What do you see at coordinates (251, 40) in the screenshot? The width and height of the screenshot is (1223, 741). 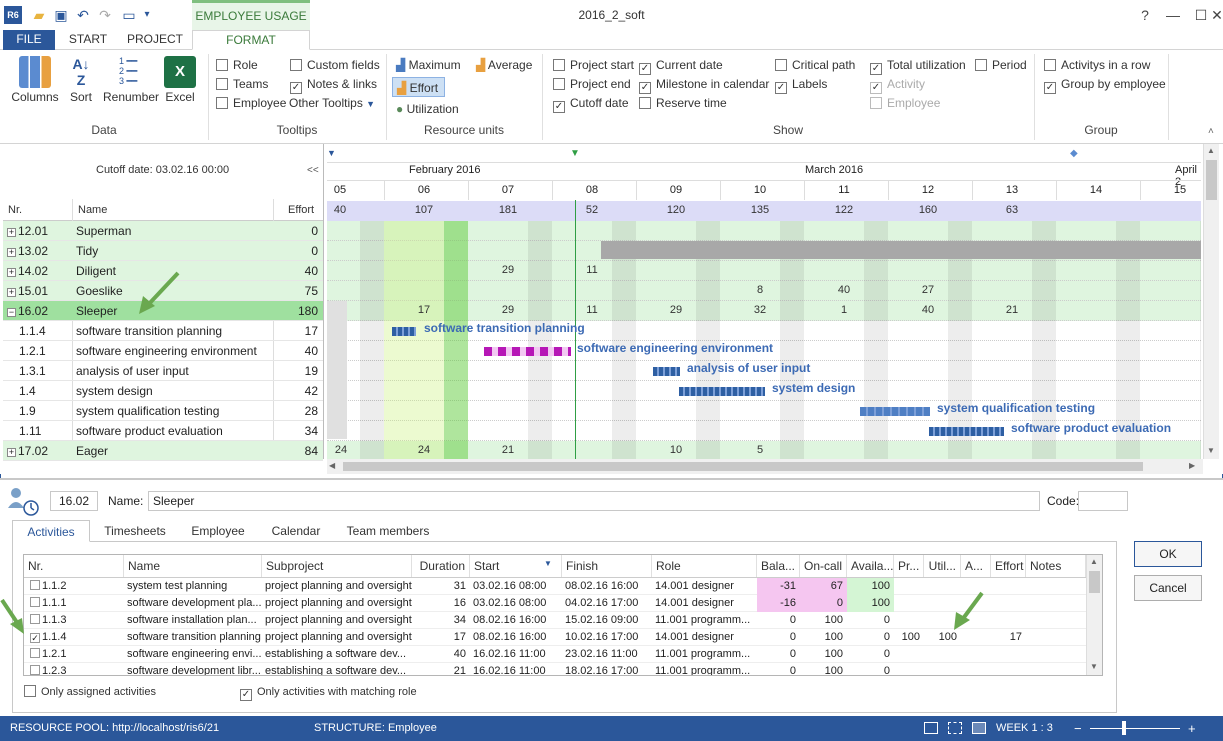 I see `tab-format: FORMAT` at bounding box center [251, 40].